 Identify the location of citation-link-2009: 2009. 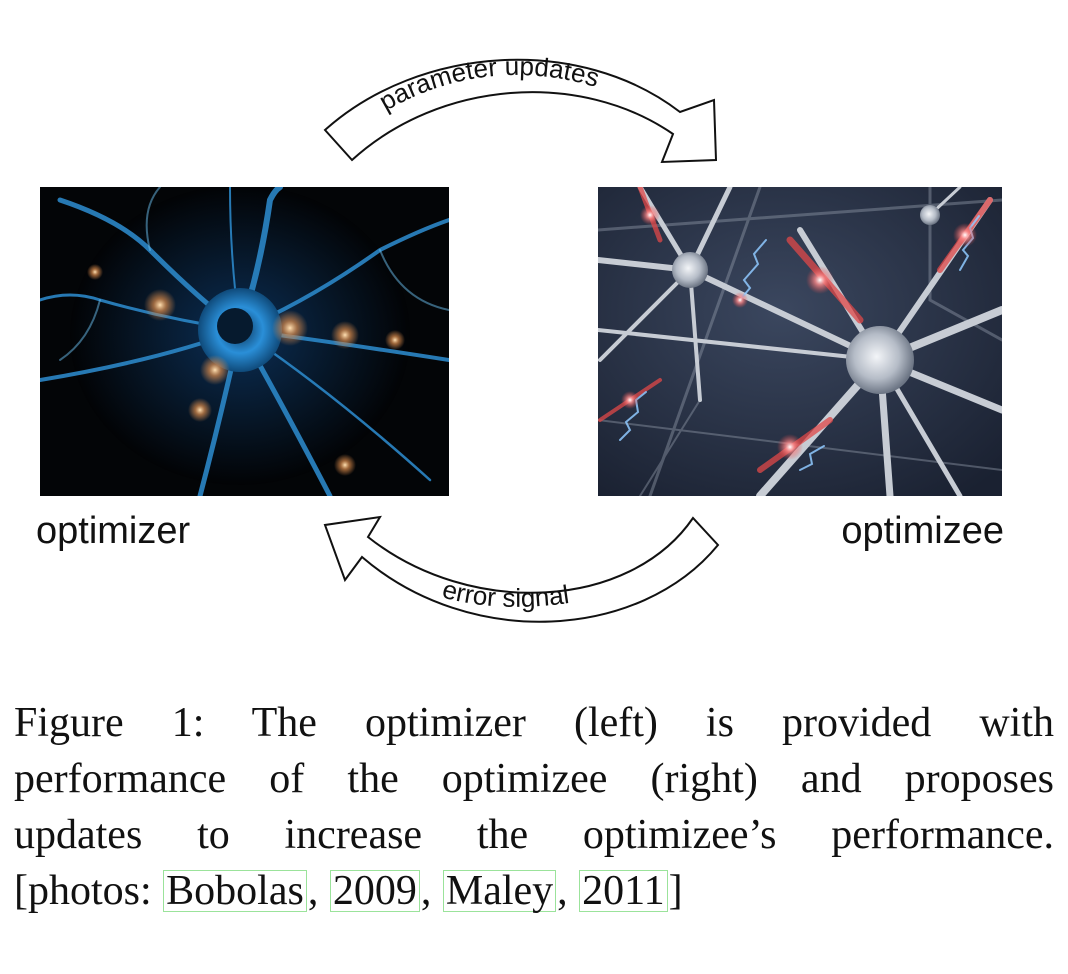
(374, 891).